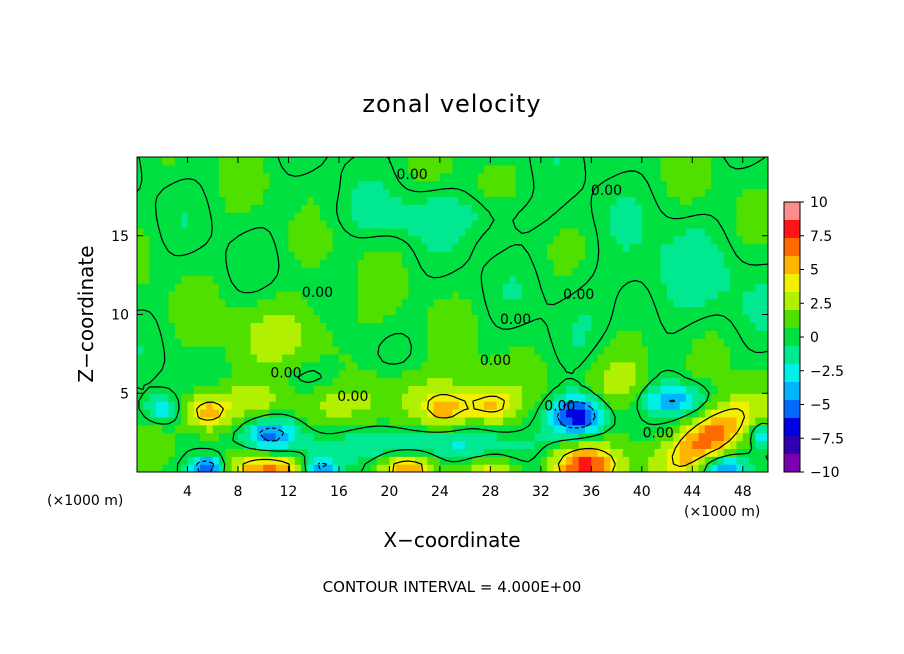 This screenshot has width=904, height=654. What do you see at coordinates (792, 427) in the screenshot?
I see `colorbar-swatch` at bounding box center [792, 427].